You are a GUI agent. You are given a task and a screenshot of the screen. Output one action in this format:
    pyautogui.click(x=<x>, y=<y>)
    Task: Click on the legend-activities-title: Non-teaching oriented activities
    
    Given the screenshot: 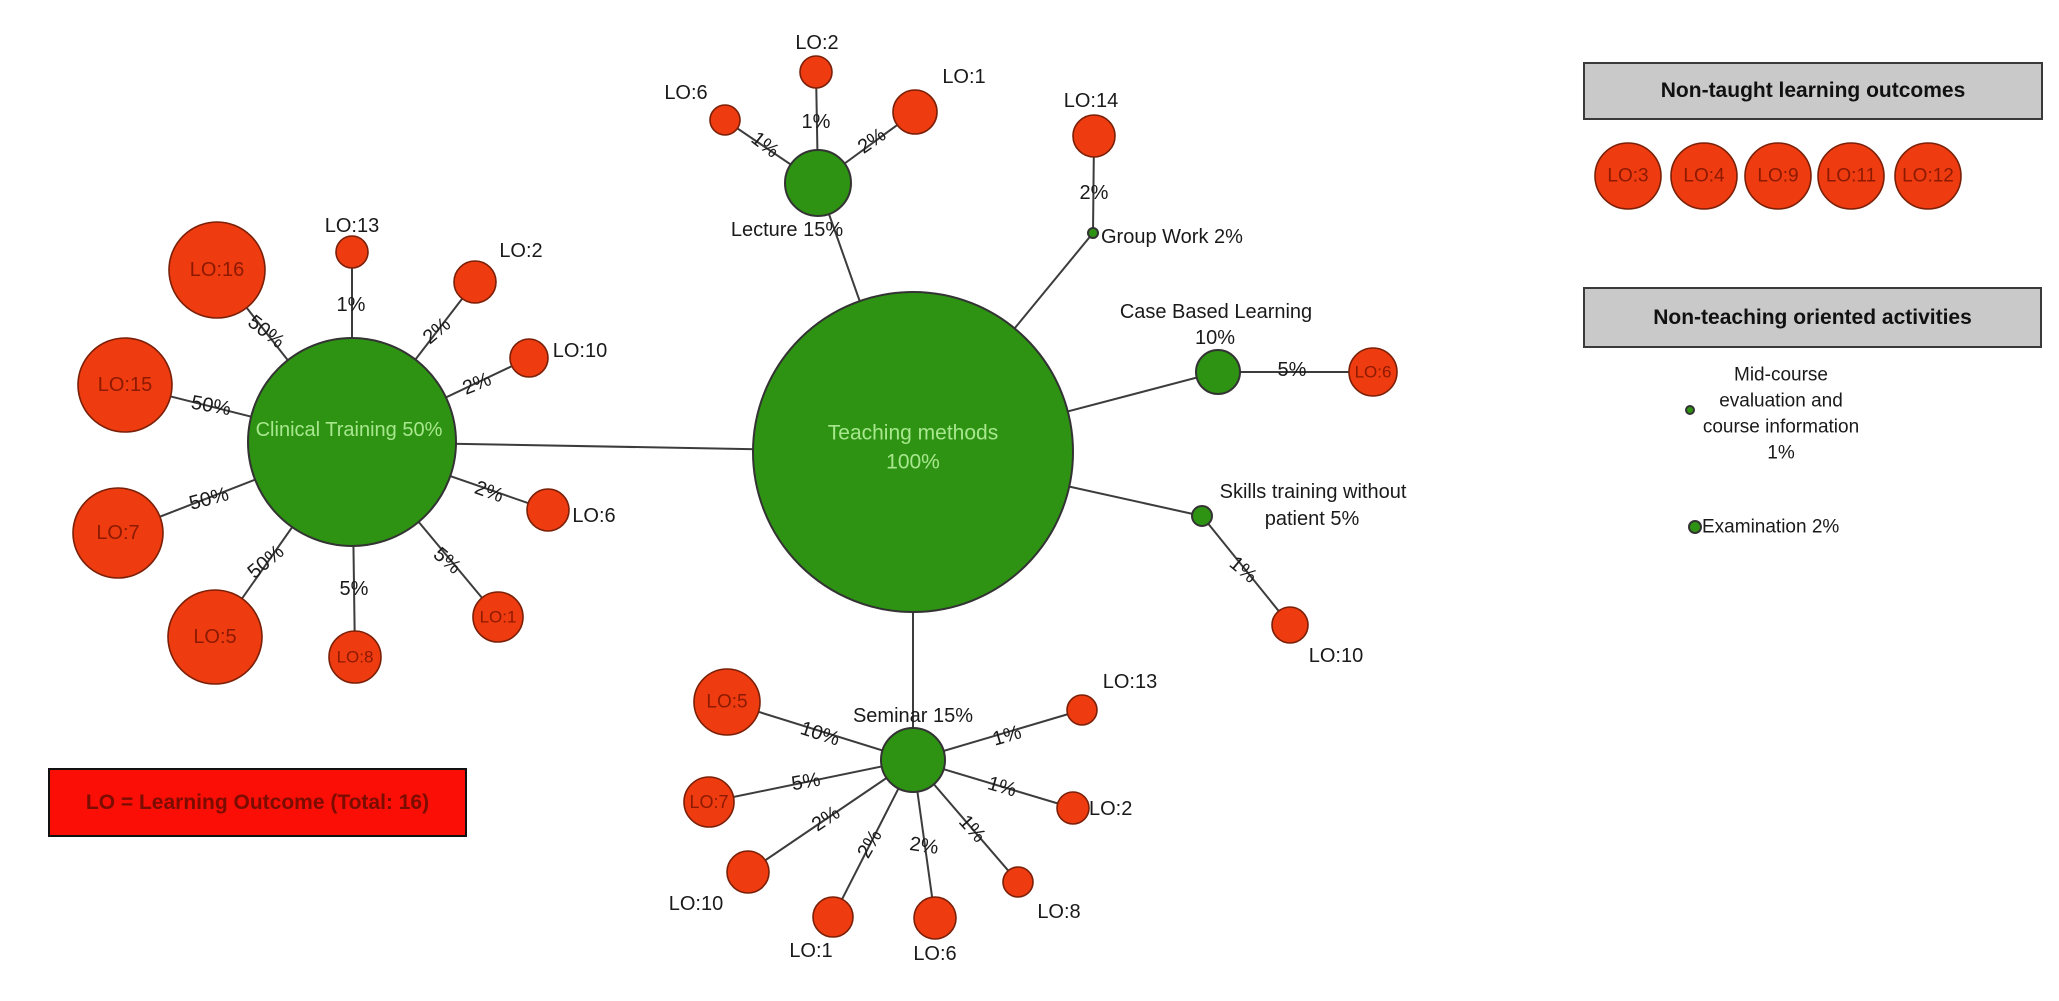 What is the action you would take?
    pyautogui.click(x=1812, y=317)
    